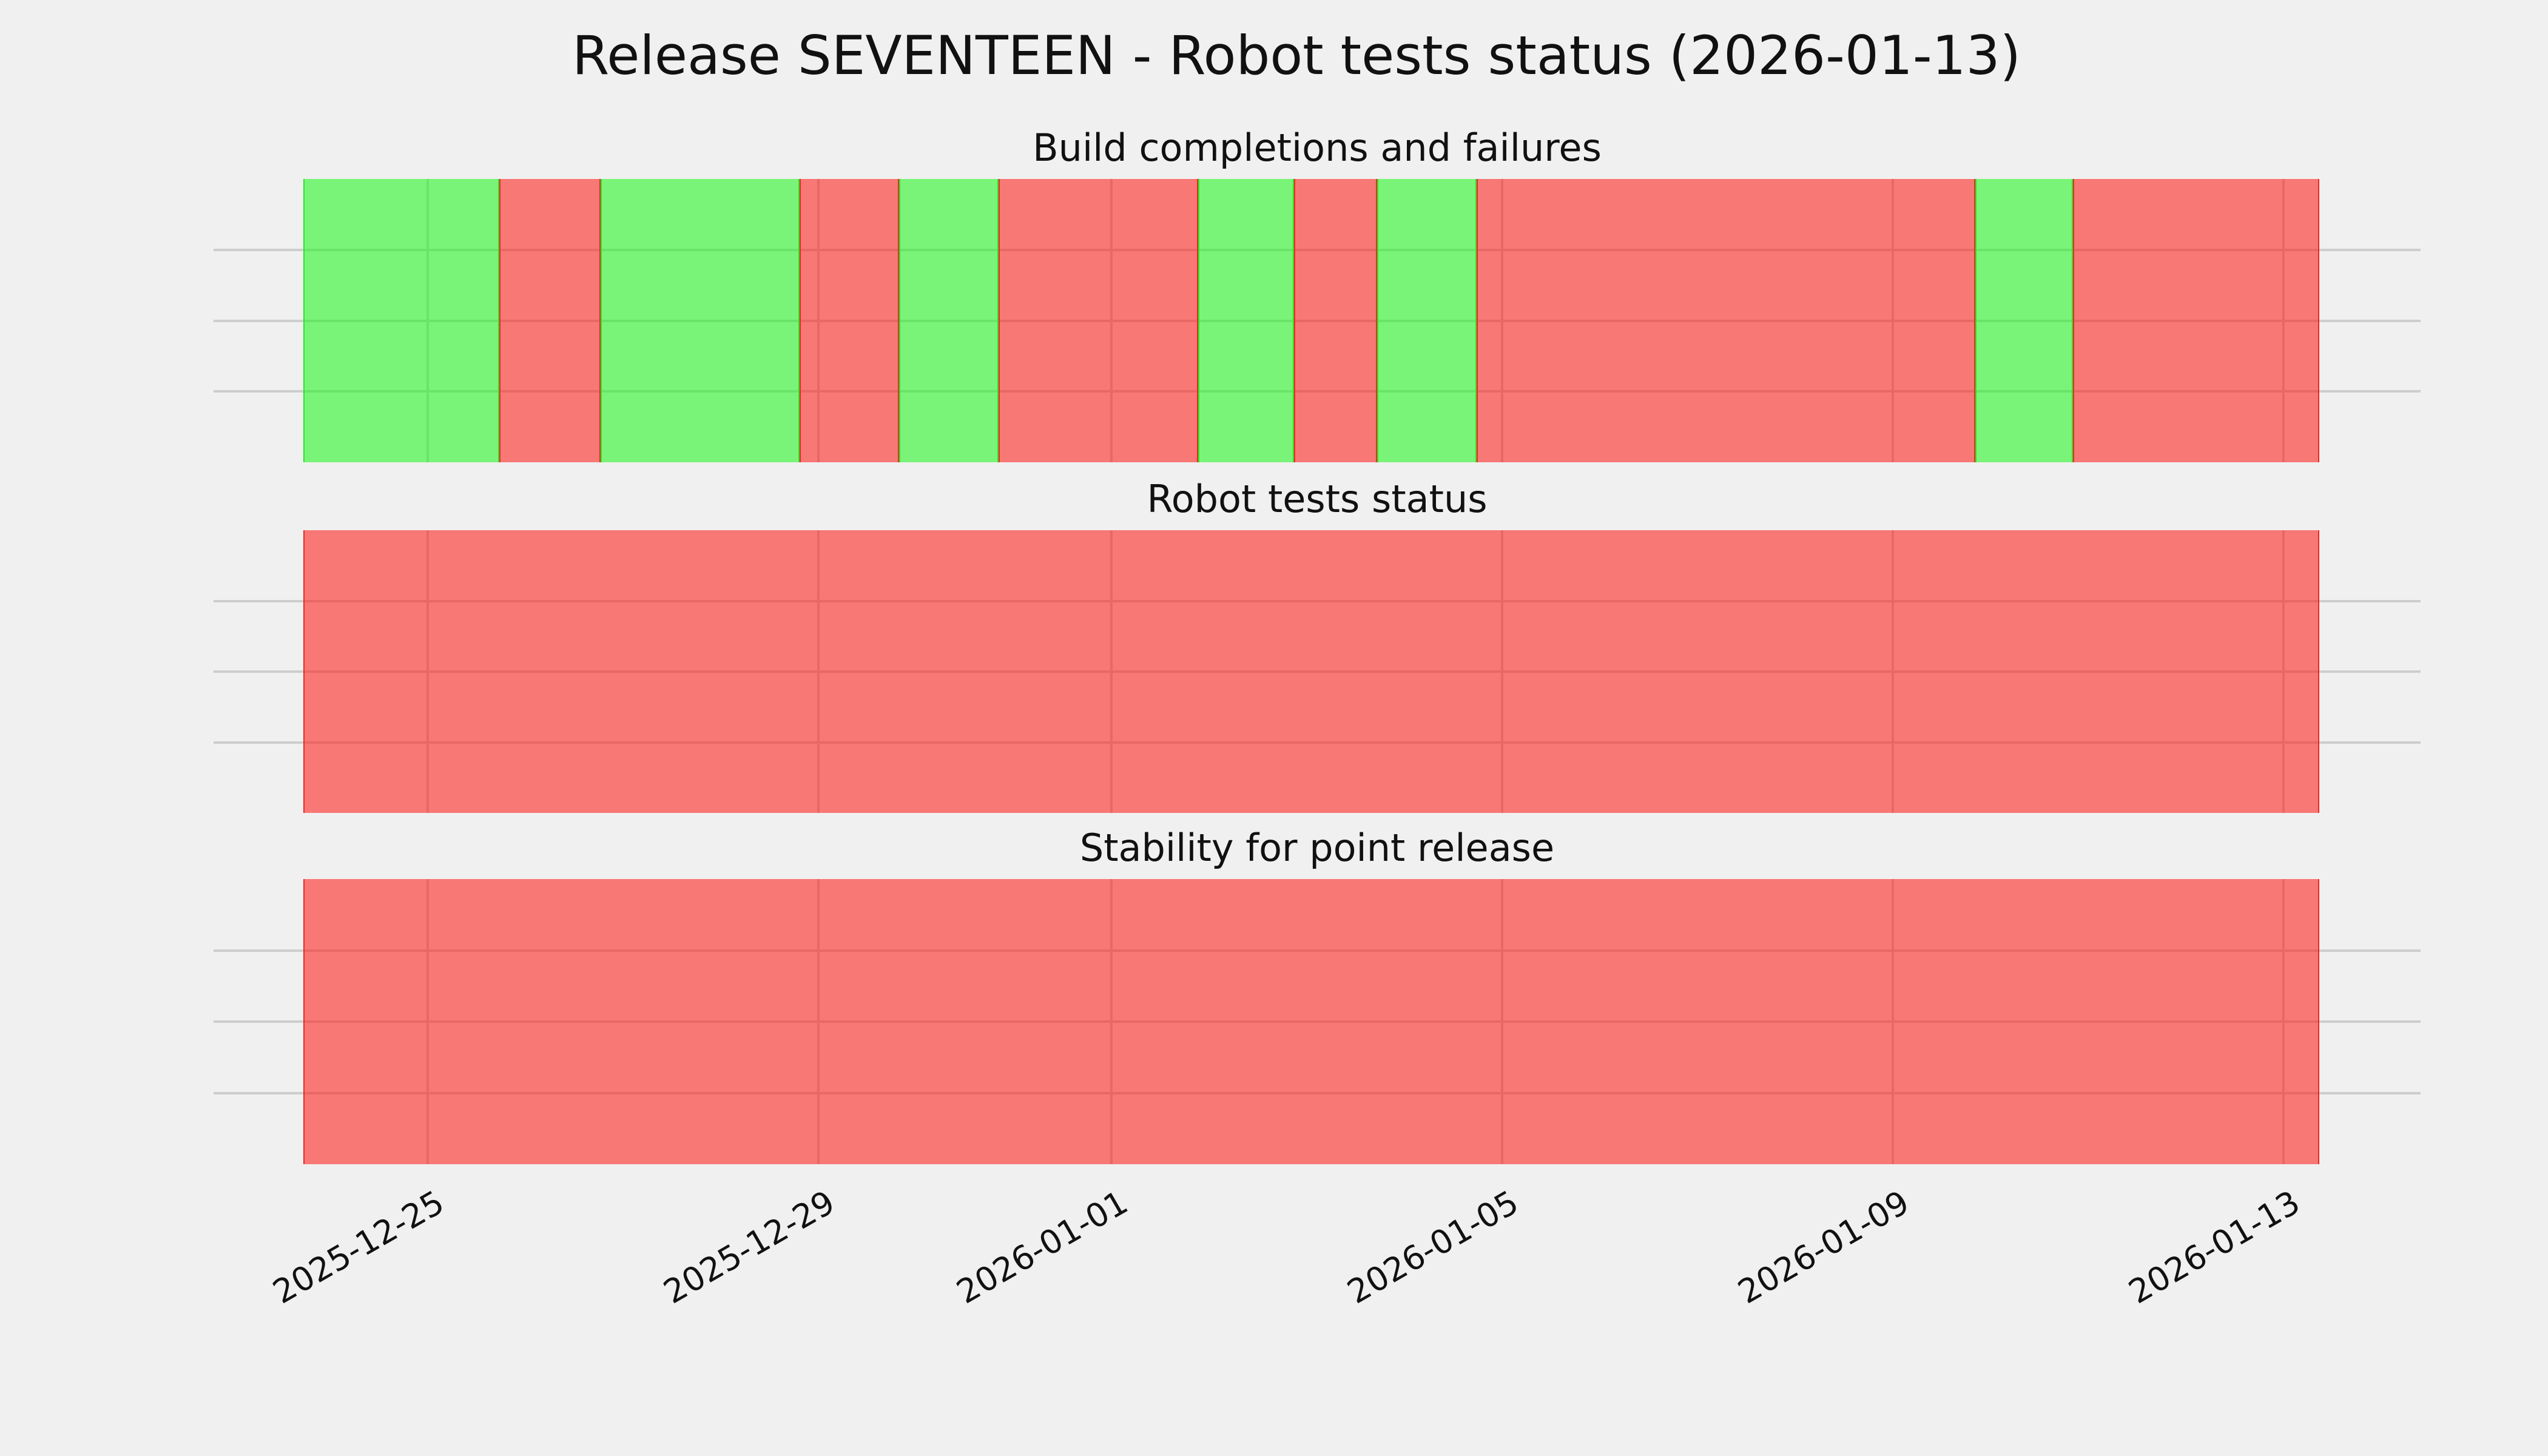 This screenshot has height=1456, width=2548. I want to click on x-tick-label: 2025-12-29, so click(749, 1247).